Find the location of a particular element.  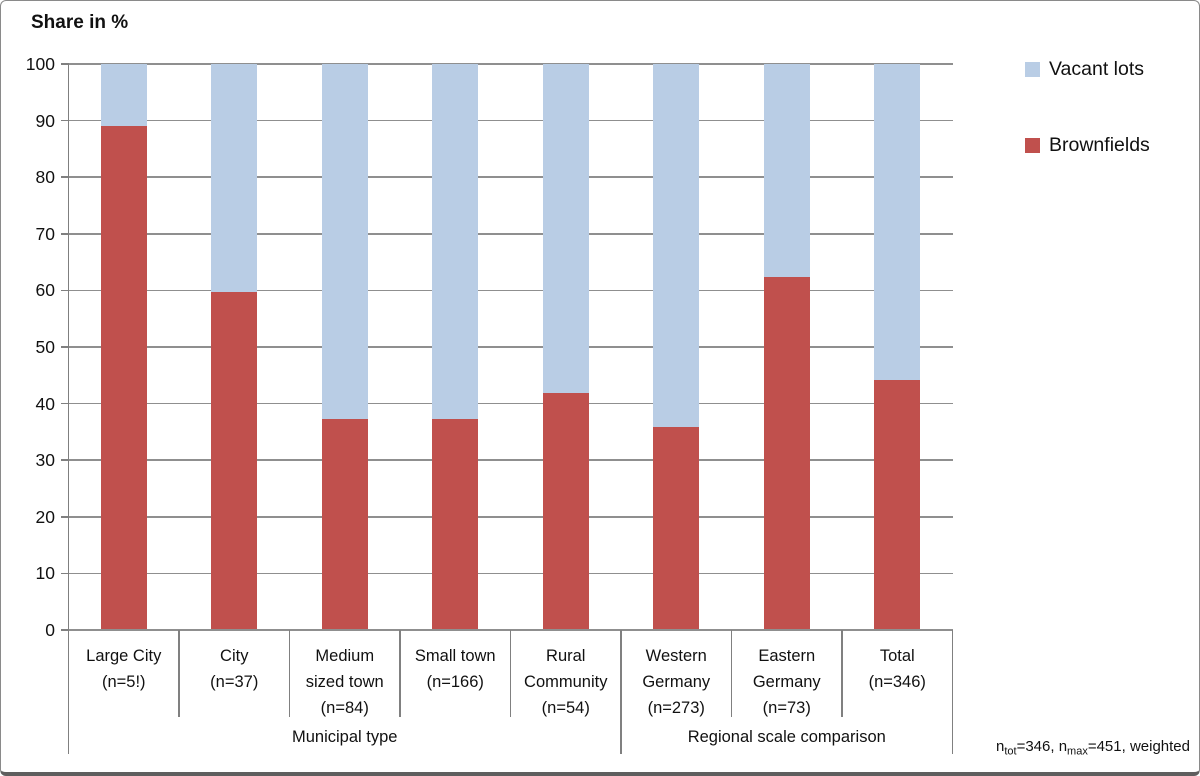

x-axis-category-label: City (n=37) is located at coordinates (234, 669).